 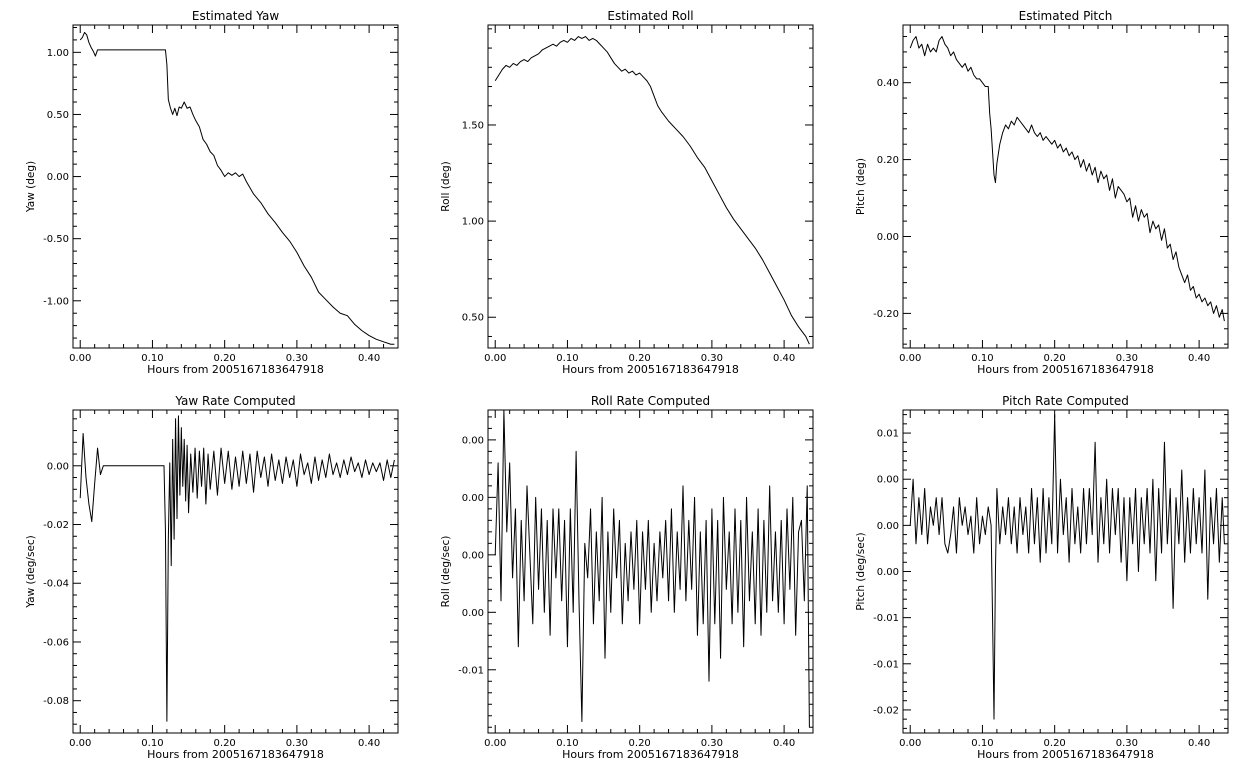 I want to click on y-axis-label: Roll (deg), so click(x=446, y=186).